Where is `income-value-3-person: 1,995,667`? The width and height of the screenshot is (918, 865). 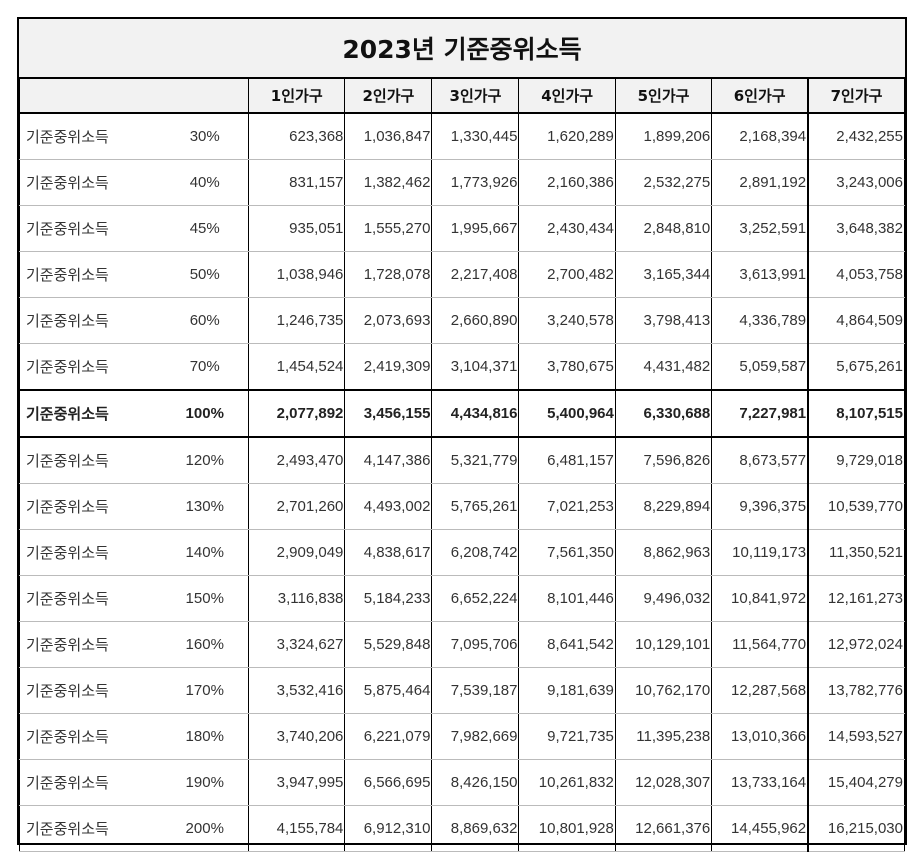
income-value-3-person: 1,995,667 is located at coordinates (475, 228).